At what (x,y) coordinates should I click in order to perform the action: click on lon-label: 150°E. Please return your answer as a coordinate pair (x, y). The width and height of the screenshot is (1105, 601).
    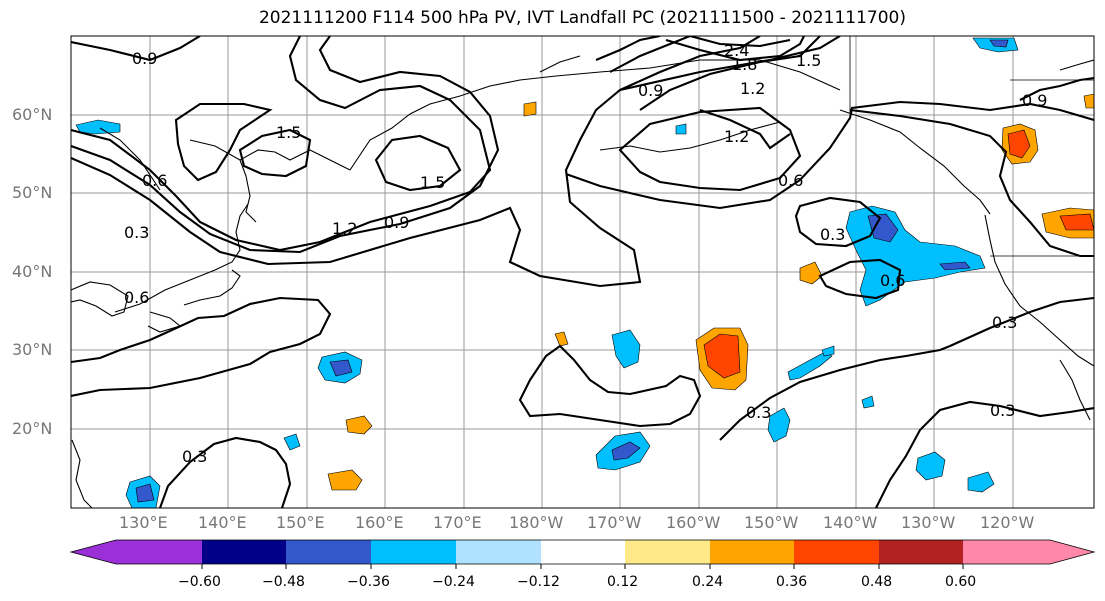
    Looking at the image, I should click on (300, 522).